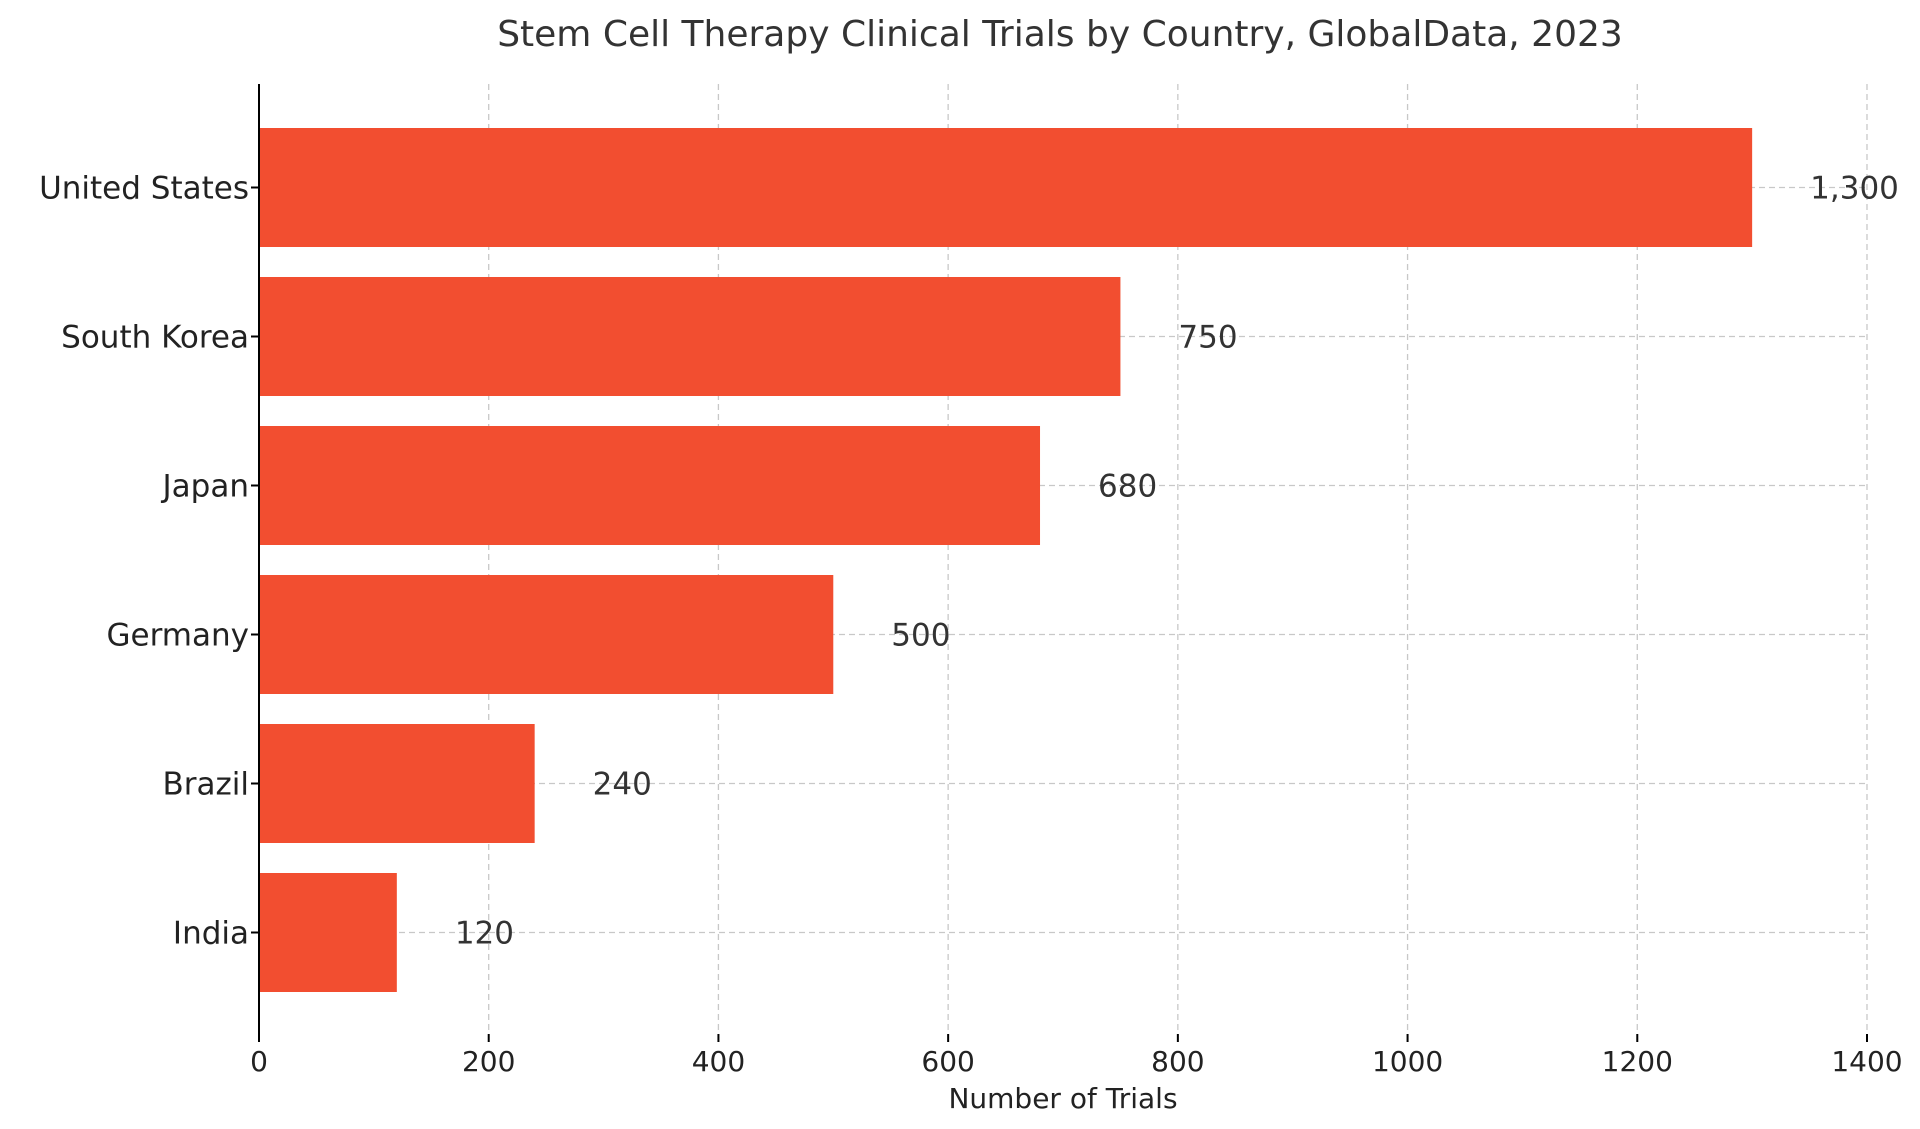  Describe the element at coordinates (1854, 189) in the screenshot. I see `data-label: 1,300` at that location.